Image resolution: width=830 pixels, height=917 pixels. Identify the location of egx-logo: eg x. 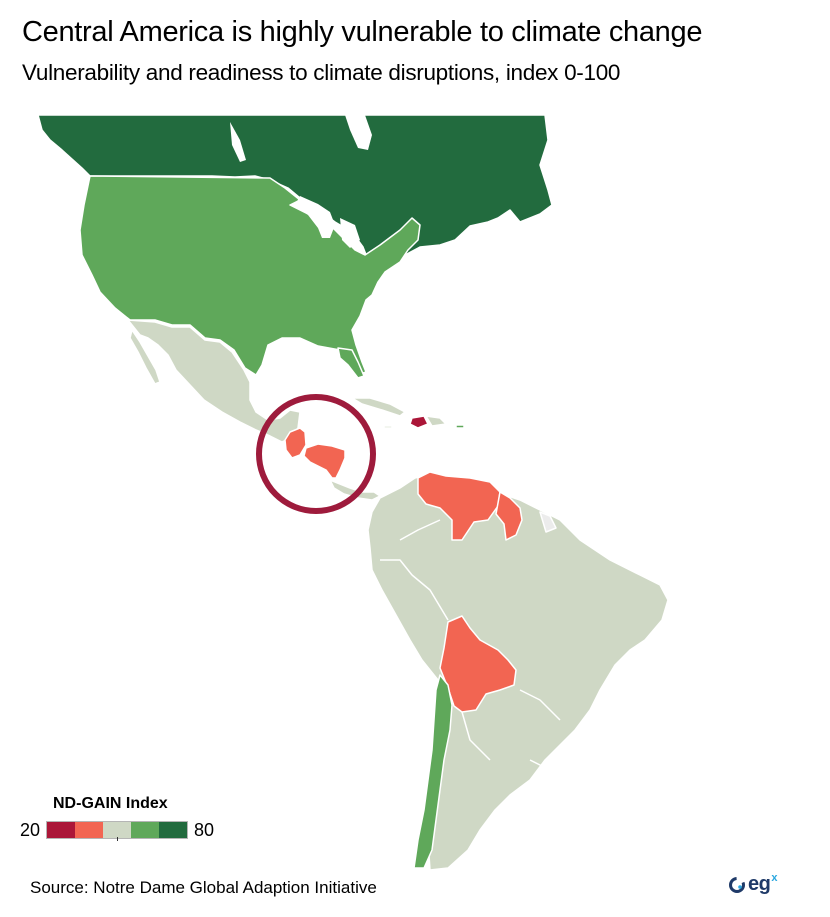
(752, 884).